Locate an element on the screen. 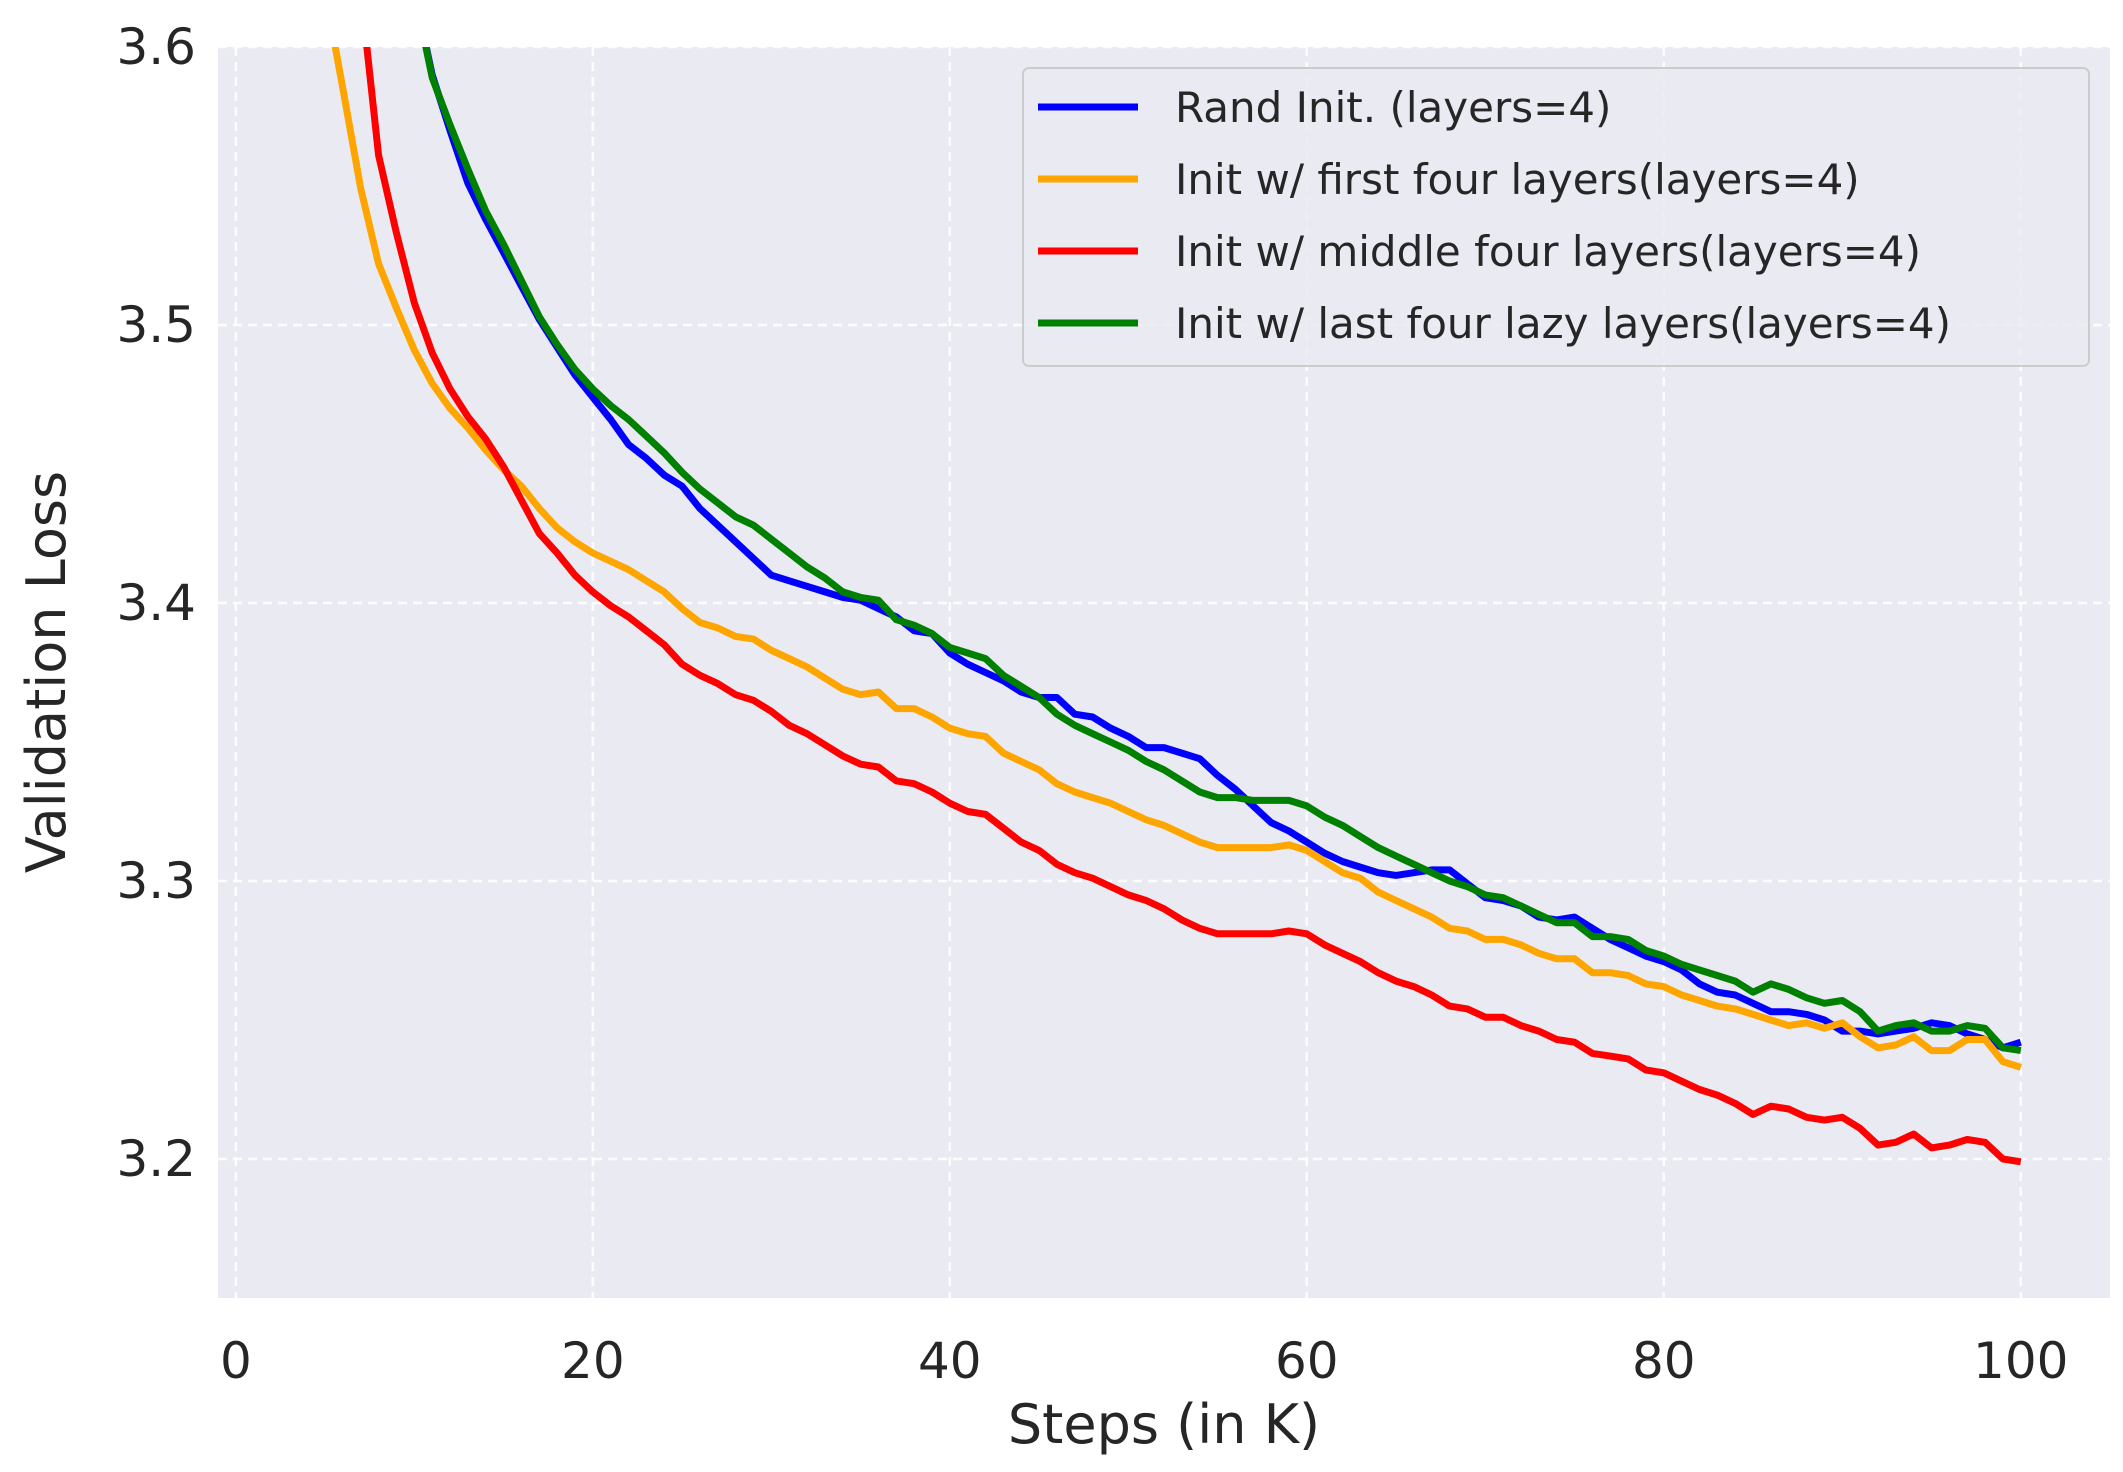 The image size is (2123, 1472). x-tick-label: 40 is located at coordinates (950, 1361).